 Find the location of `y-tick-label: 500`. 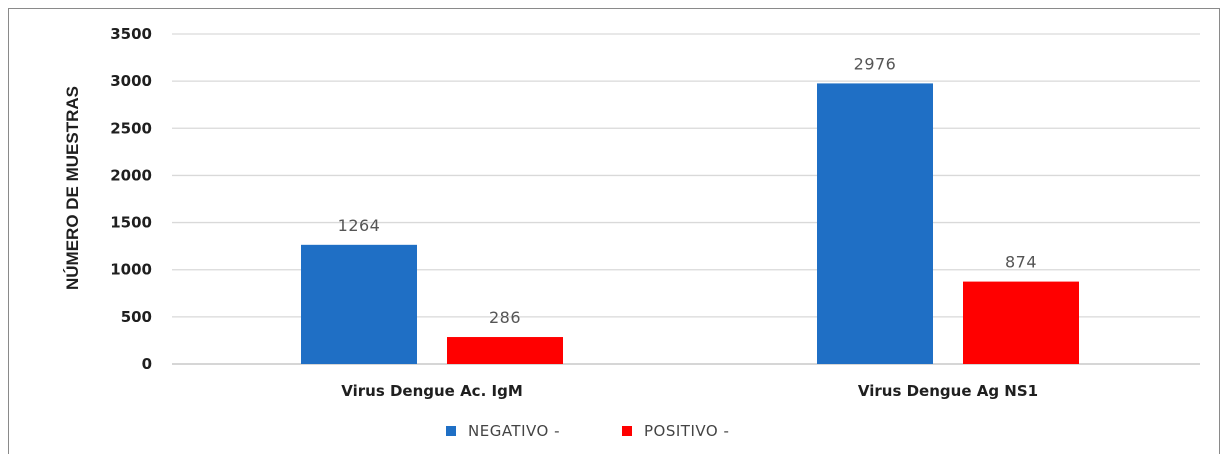

y-tick-label: 500 is located at coordinates (136, 317).